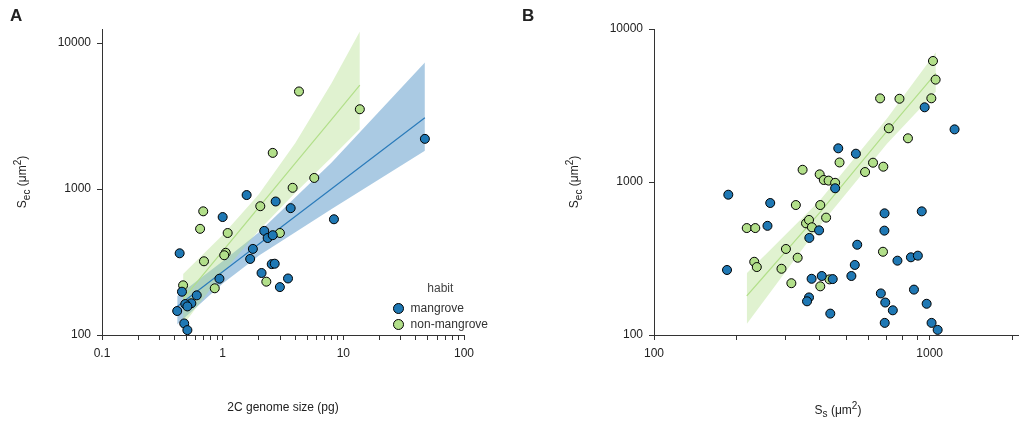  I want to click on x-axis-title: S$_{s}$ (μm$^{2}$), so click(838, 410).